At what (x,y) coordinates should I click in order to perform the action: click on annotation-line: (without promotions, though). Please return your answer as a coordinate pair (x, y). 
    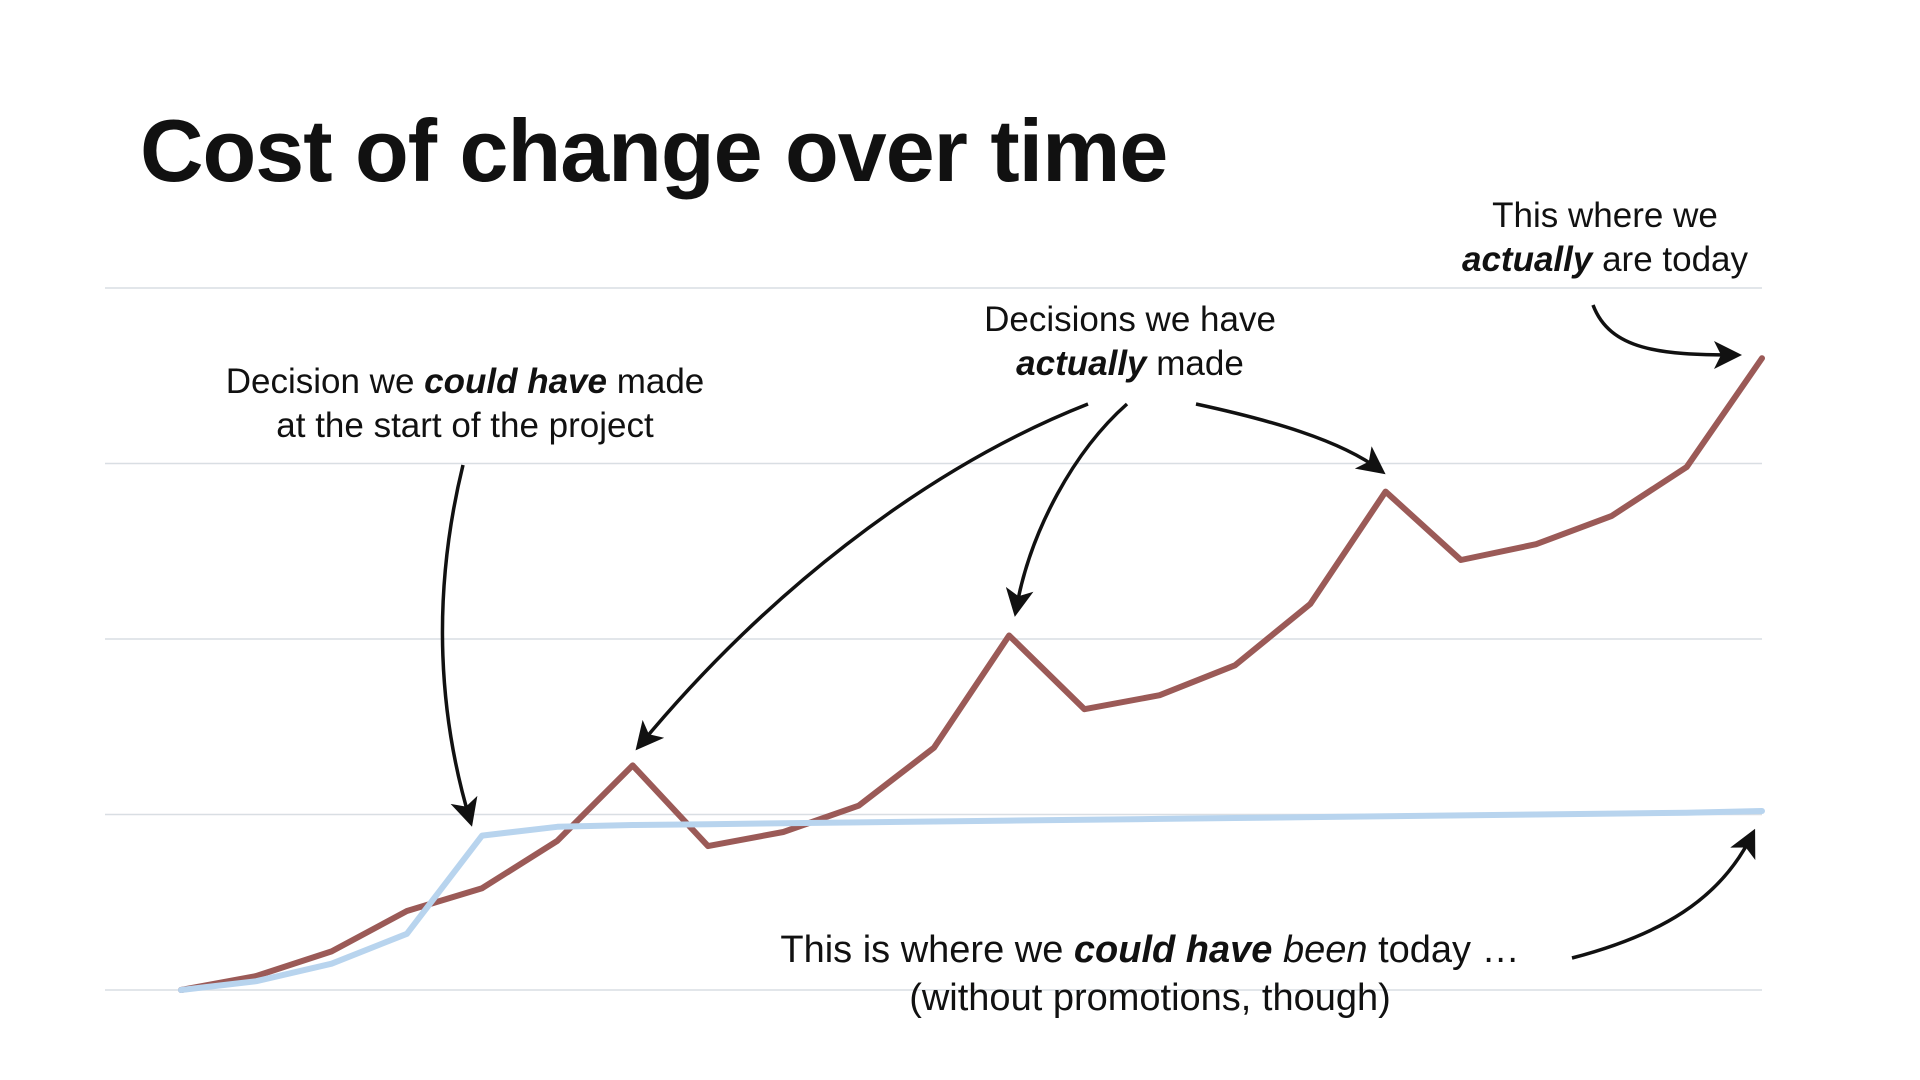
    Looking at the image, I should click on (1150, 998).